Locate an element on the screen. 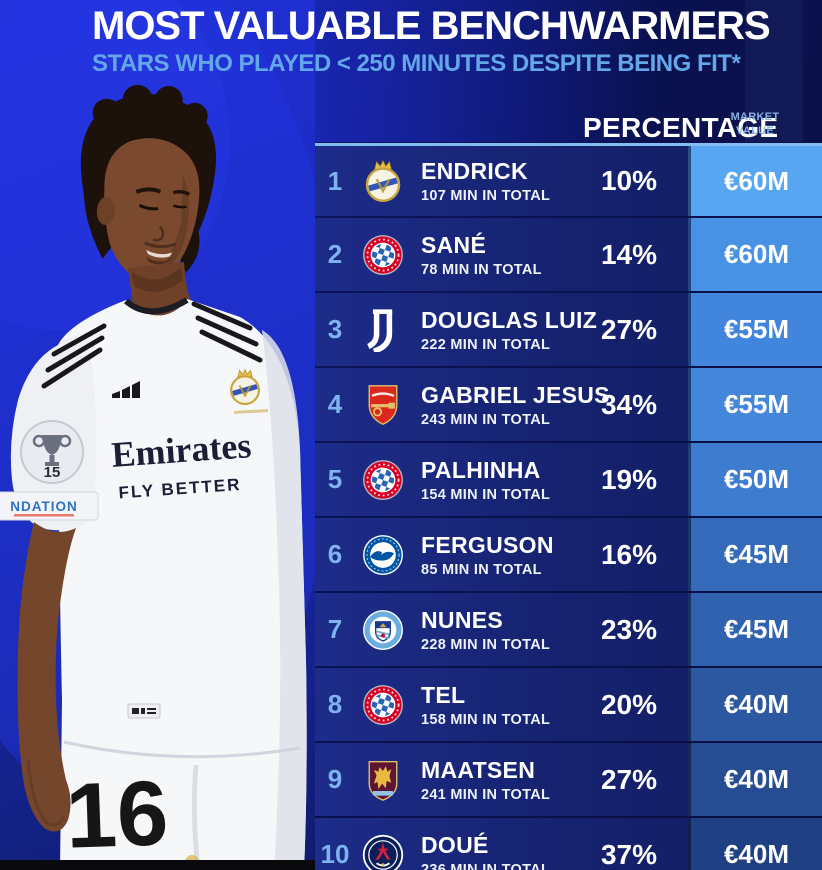 The image size is (822, 870). minutes-total-label: 243 MIN IN TOTAL is located at coordinates (486, 419).